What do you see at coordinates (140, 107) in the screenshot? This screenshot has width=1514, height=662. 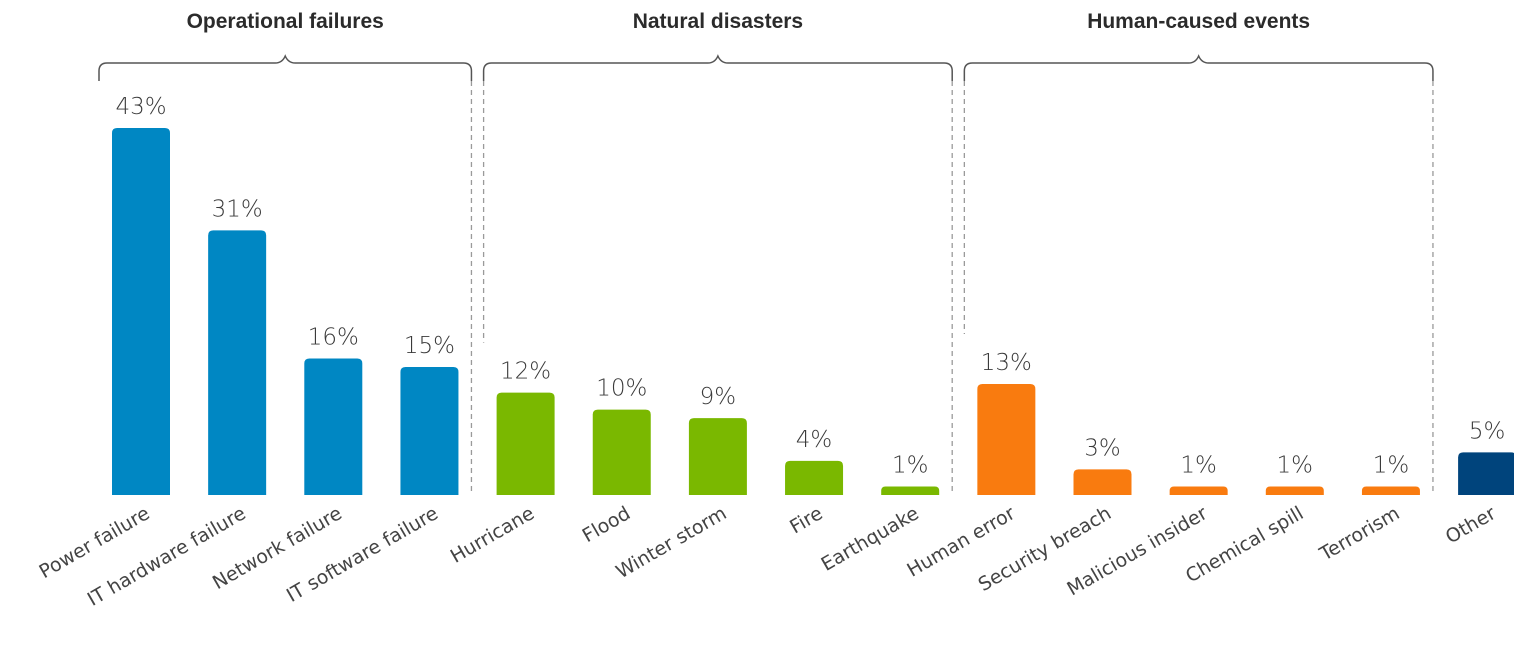 I see `value-label-power-failure: 43%` at bounding box center [140, 107].